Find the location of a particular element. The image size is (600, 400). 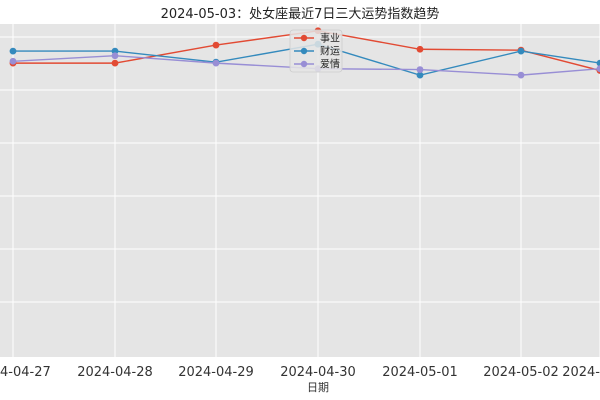

x-tick-label: 2024-04-29 is located at coordinates (216, 372).